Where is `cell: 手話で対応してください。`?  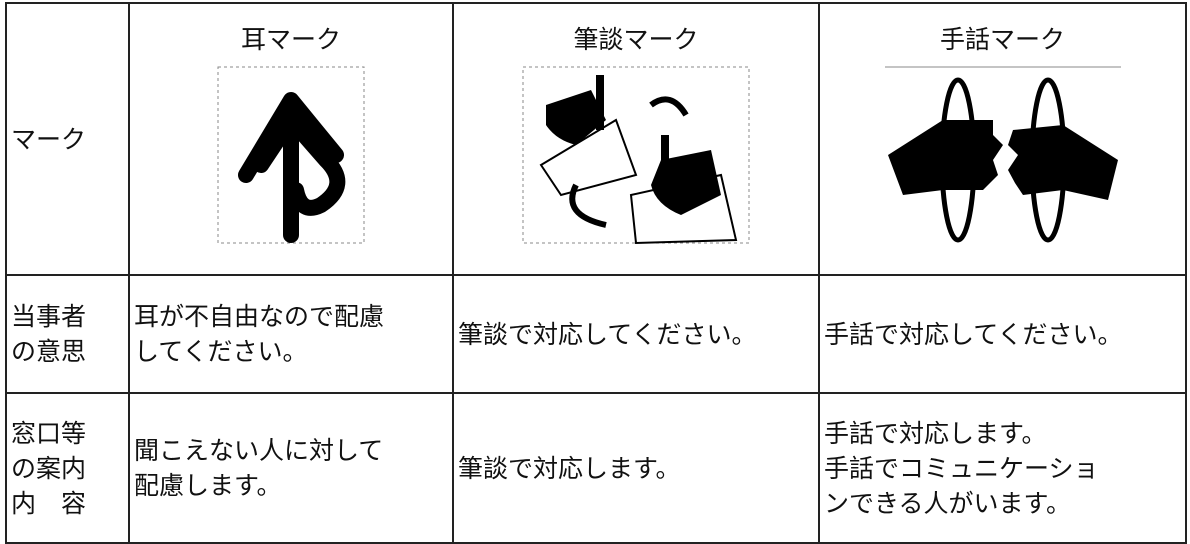 cell: 手話で対応してください。 is located at coordinates (1002, 334).